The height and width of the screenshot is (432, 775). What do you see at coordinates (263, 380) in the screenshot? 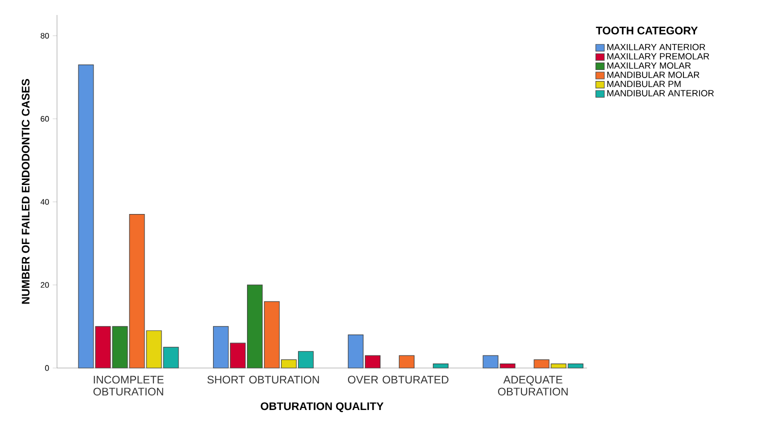
I see `x-tick-label: SHORT OBTURATION` at bounding box center [263, 380].